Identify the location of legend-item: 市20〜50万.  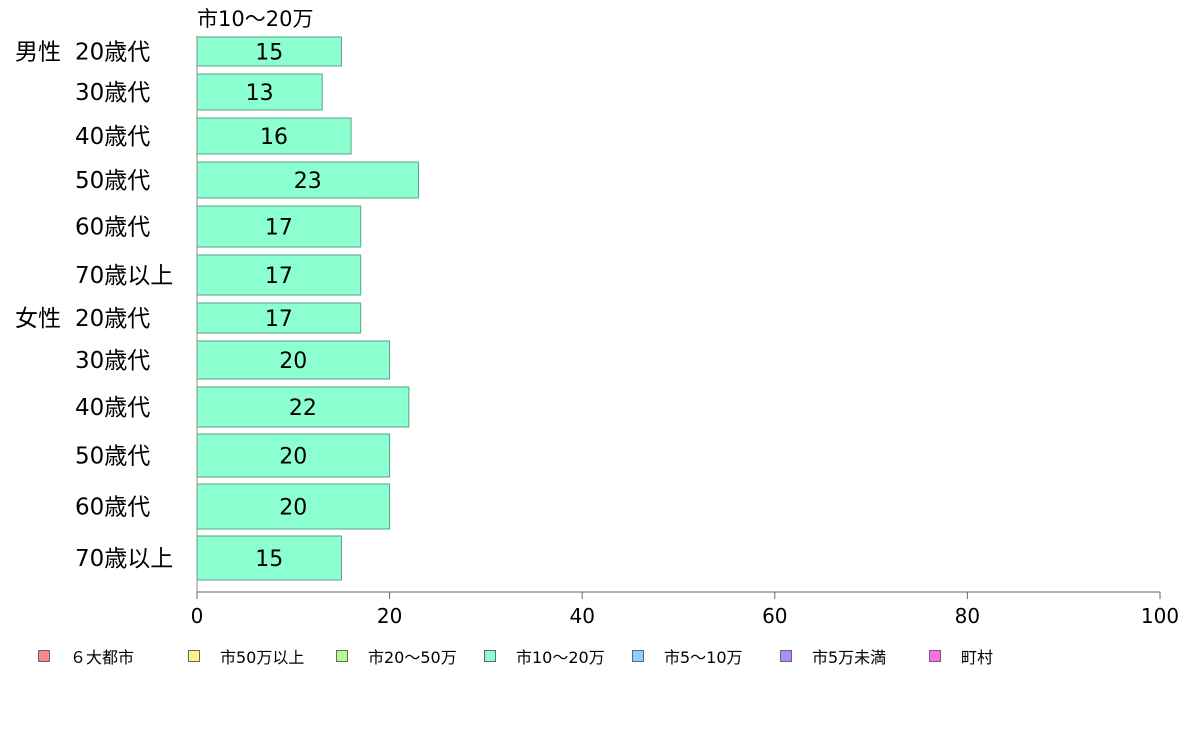
(396, 656).